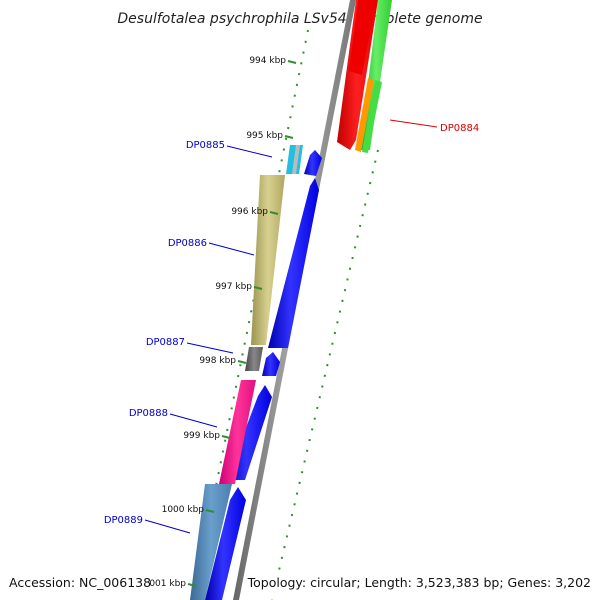  I want to click on gene-dp0887-feature, so click(254, 359).